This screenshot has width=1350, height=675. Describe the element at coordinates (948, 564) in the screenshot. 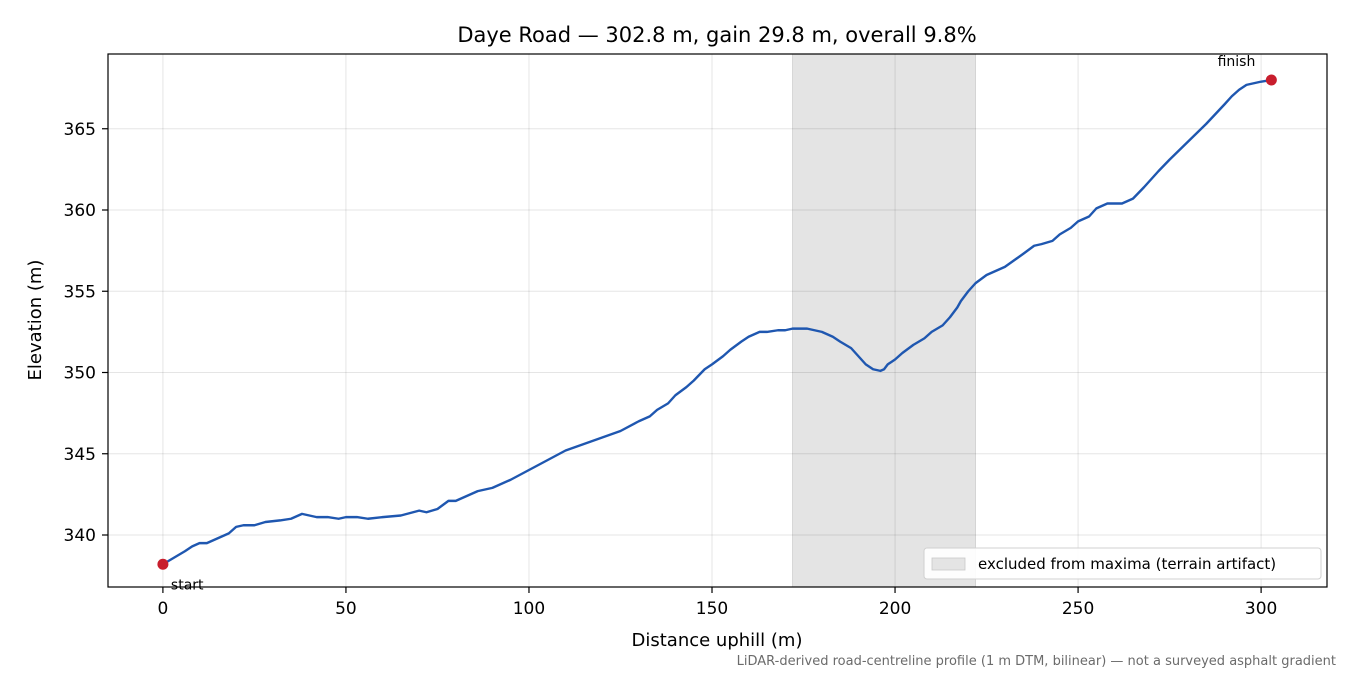

I see `legend-swatch` at that location.